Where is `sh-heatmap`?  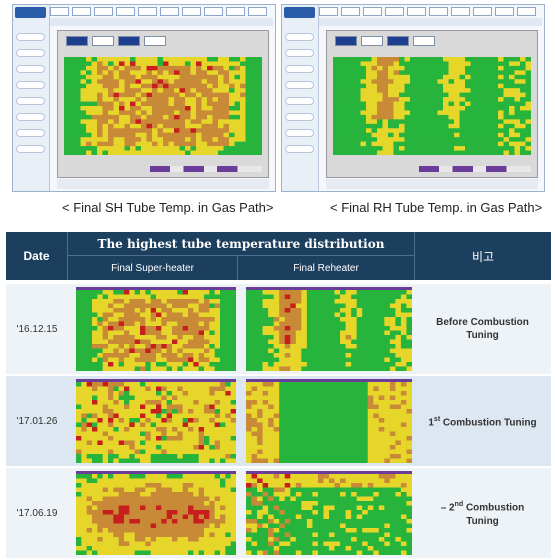
sh-heatmap is located at coordinates (163, 106).